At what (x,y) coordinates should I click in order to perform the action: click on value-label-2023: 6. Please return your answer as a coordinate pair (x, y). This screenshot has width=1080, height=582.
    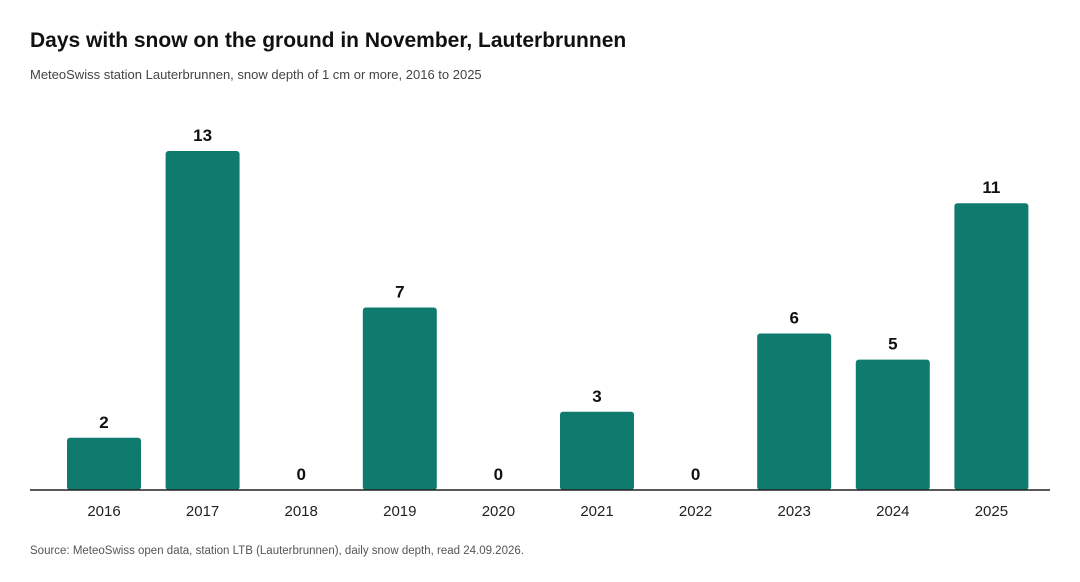
    Looking at the image, I should click on (793, 318).